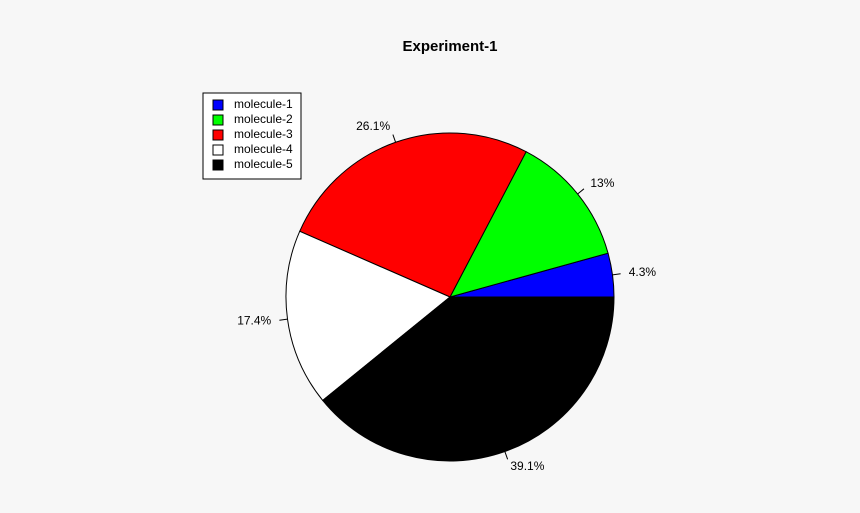 This screenshot has height=513, width=860. Describe the element at coordinates (263, 164) in the screenshot. I see `legend-label: molecule-5` at that location.